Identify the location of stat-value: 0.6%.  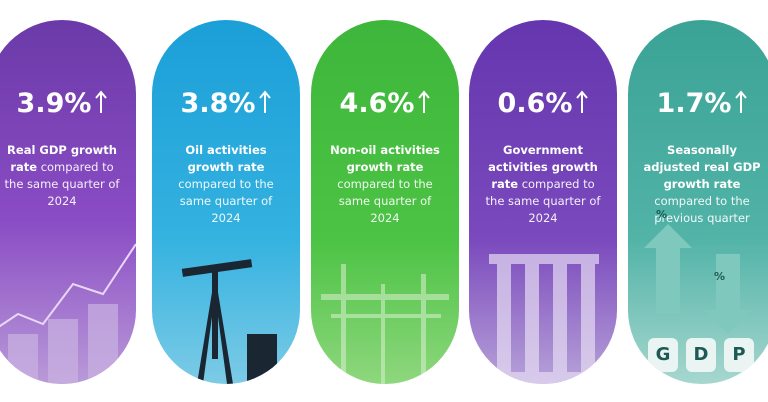
(543, 103).